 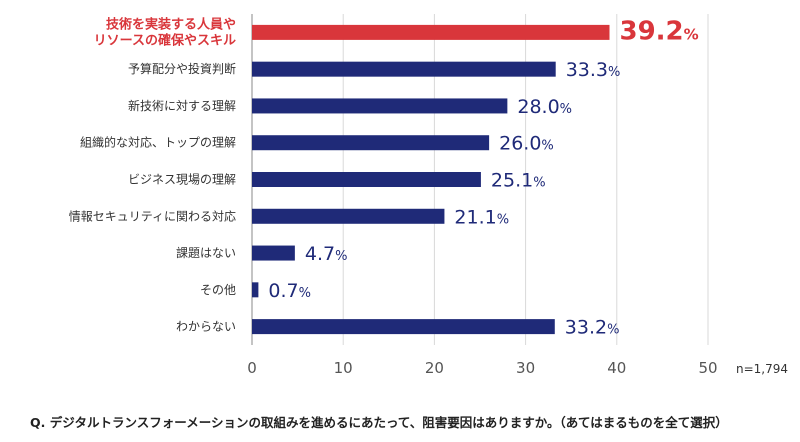 I want to click on x-axis-ticks: 0 10 20 30 40 50, so click(x=482, y=368).